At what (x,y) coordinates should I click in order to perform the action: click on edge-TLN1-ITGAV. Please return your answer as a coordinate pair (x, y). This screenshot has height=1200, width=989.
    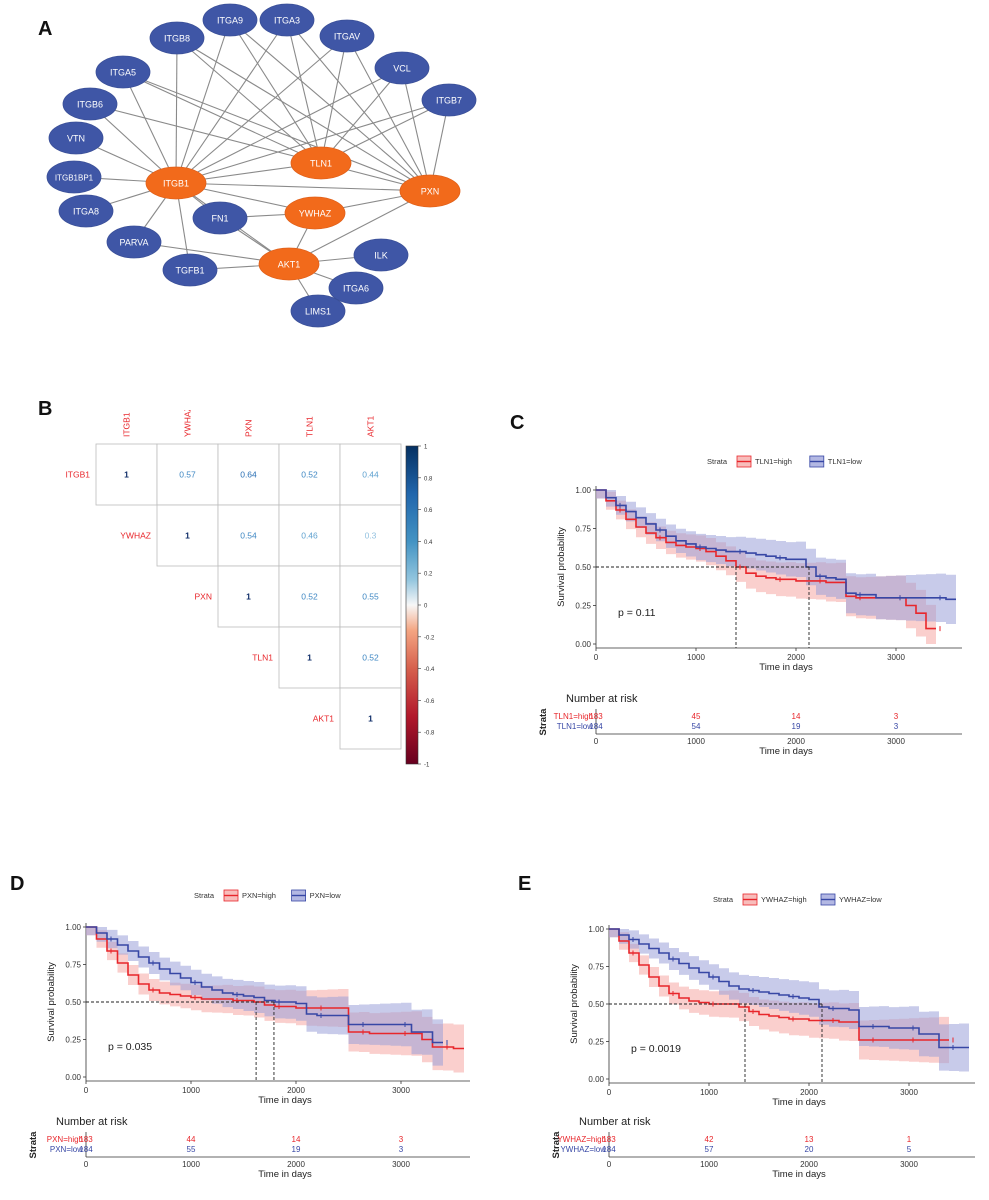
    Looking at the image, I should click on (334, 99).